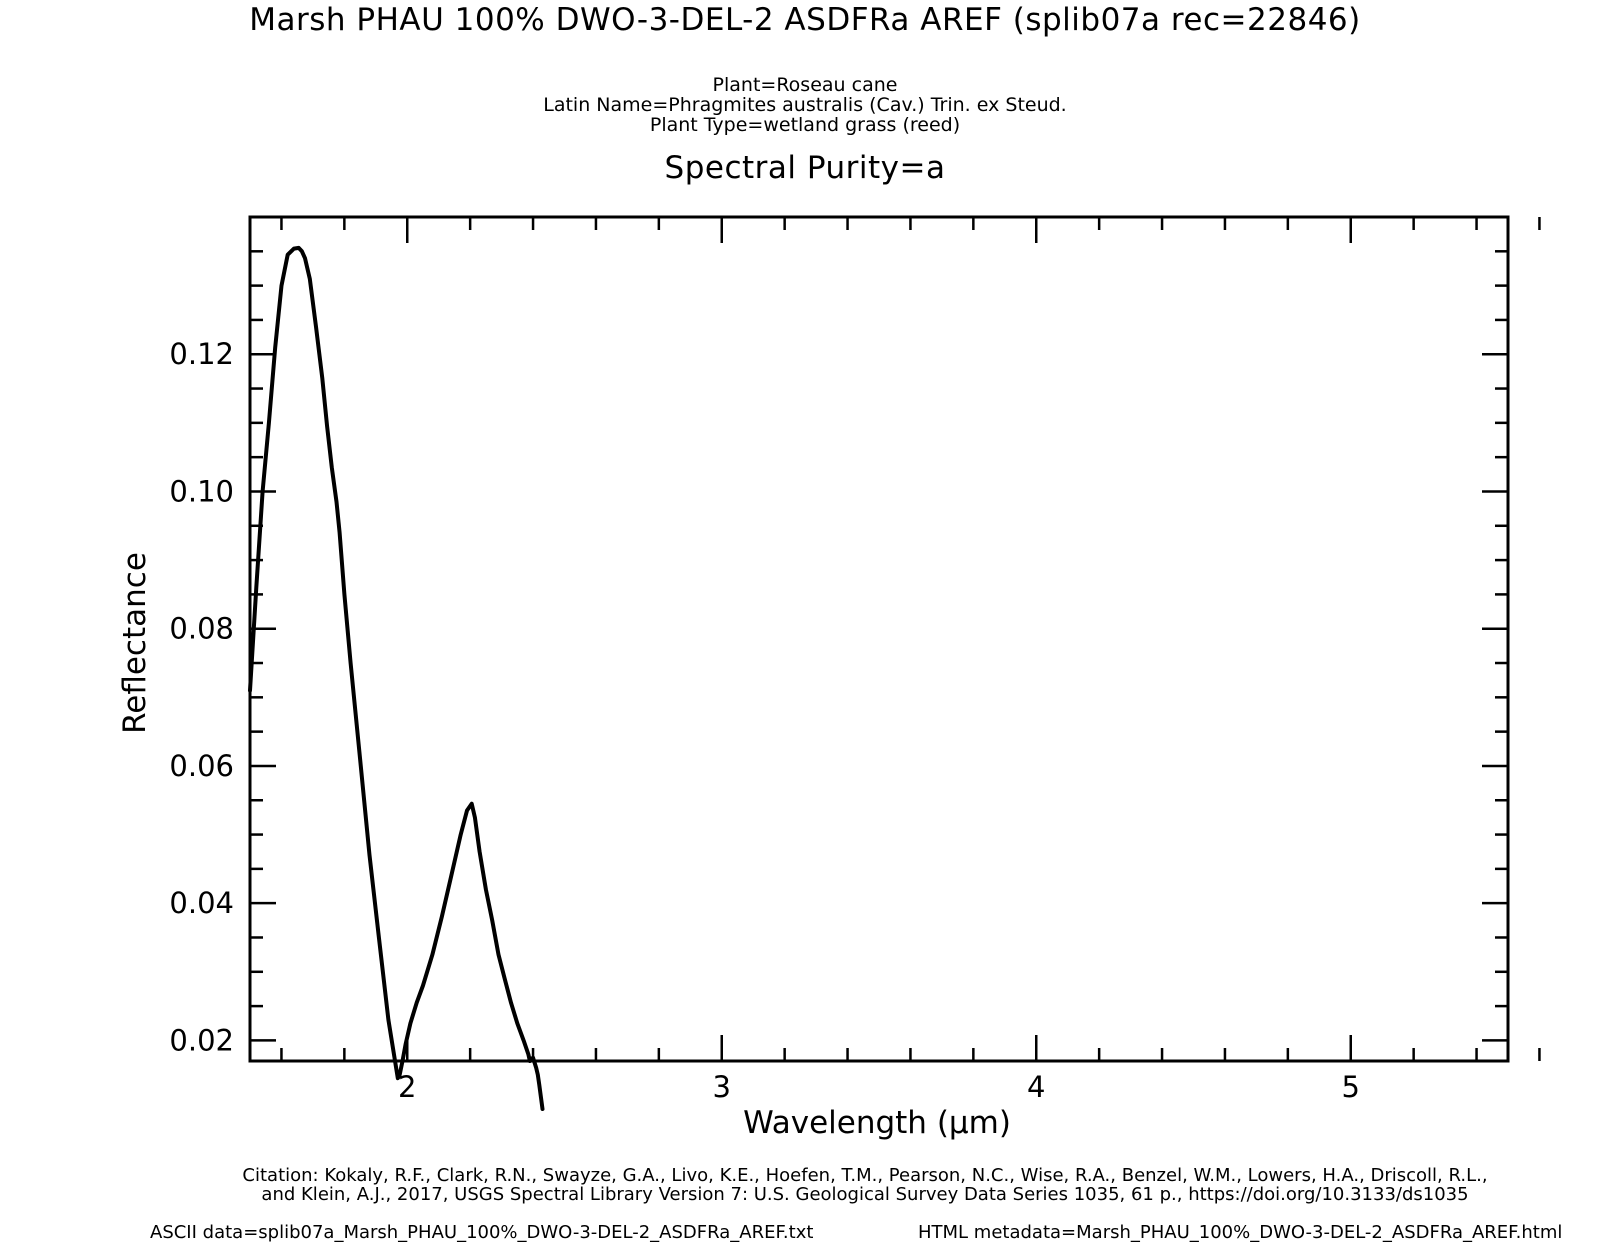 This screenshot has width=1610, height=1260. What do you see at coordinates (1351, 1087) in the screenshot?
I see `x-tick-label: 5` at bounding box center [1351, 1087].